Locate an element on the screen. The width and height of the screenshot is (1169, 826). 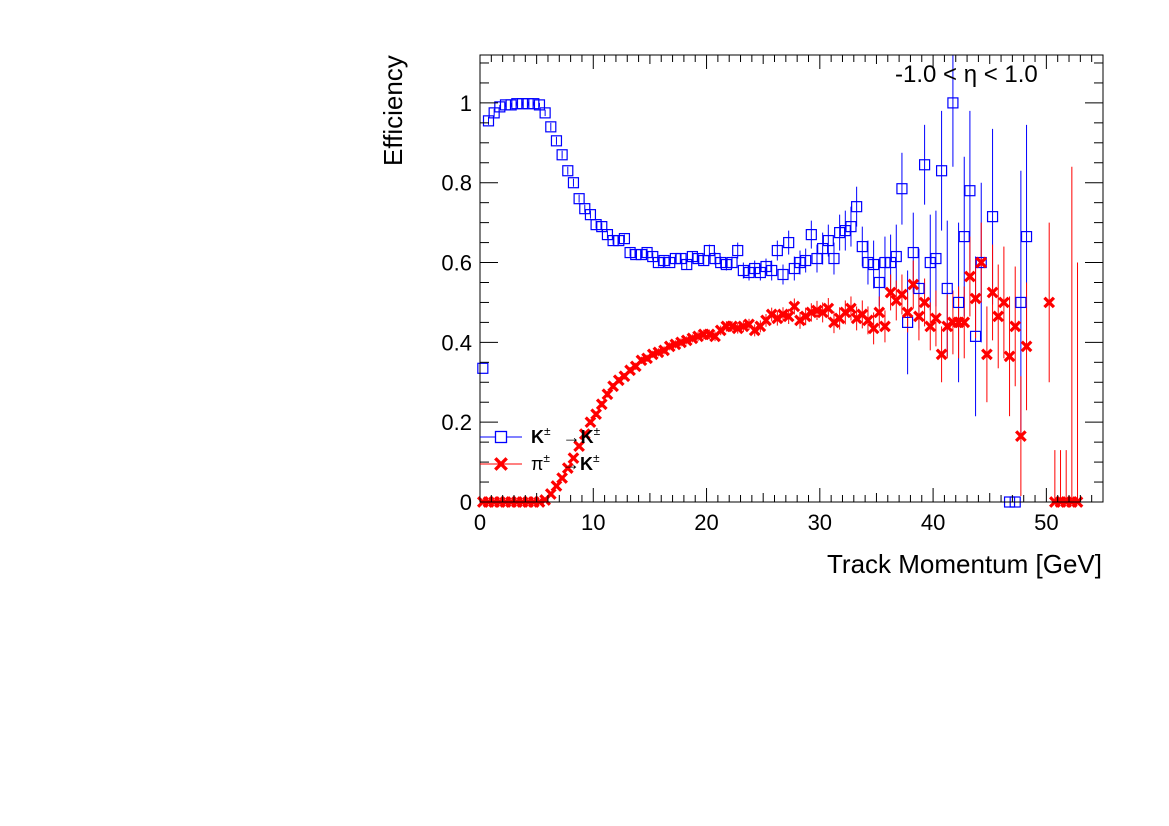
legend-kaon-main: K is located at coordinates (537, 437).